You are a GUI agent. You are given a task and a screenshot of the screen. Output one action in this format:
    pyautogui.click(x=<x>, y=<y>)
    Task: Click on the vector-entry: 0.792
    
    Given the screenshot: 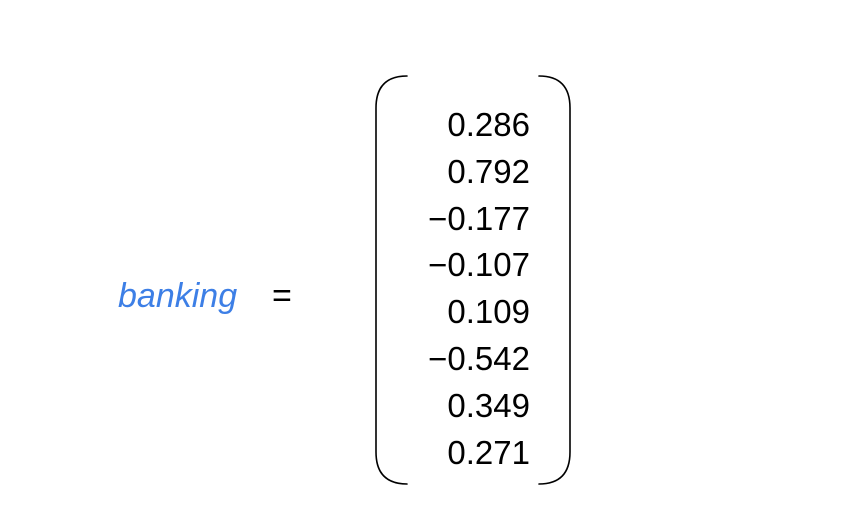 What is the action you would take?
    pyautogui.click(x=488, y=171)
    